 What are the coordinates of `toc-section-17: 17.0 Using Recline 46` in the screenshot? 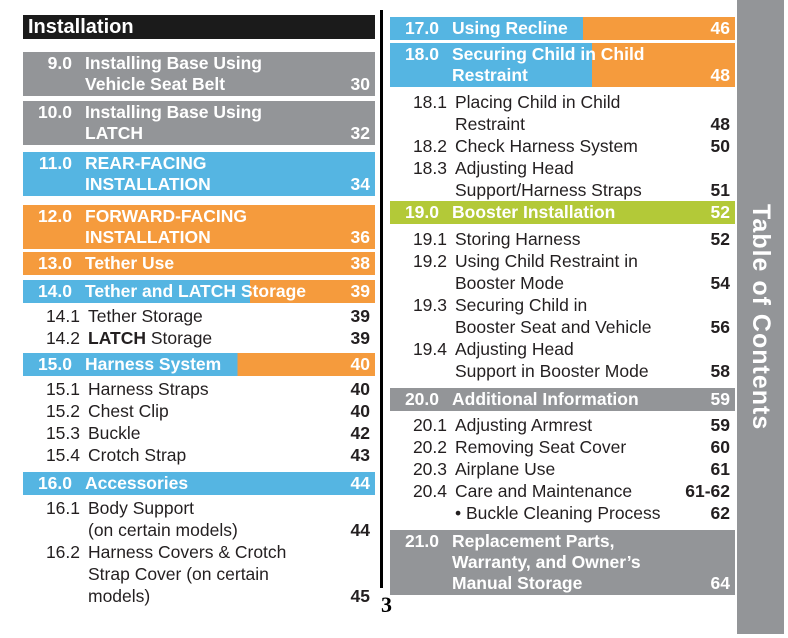 It's located at (562, 28).